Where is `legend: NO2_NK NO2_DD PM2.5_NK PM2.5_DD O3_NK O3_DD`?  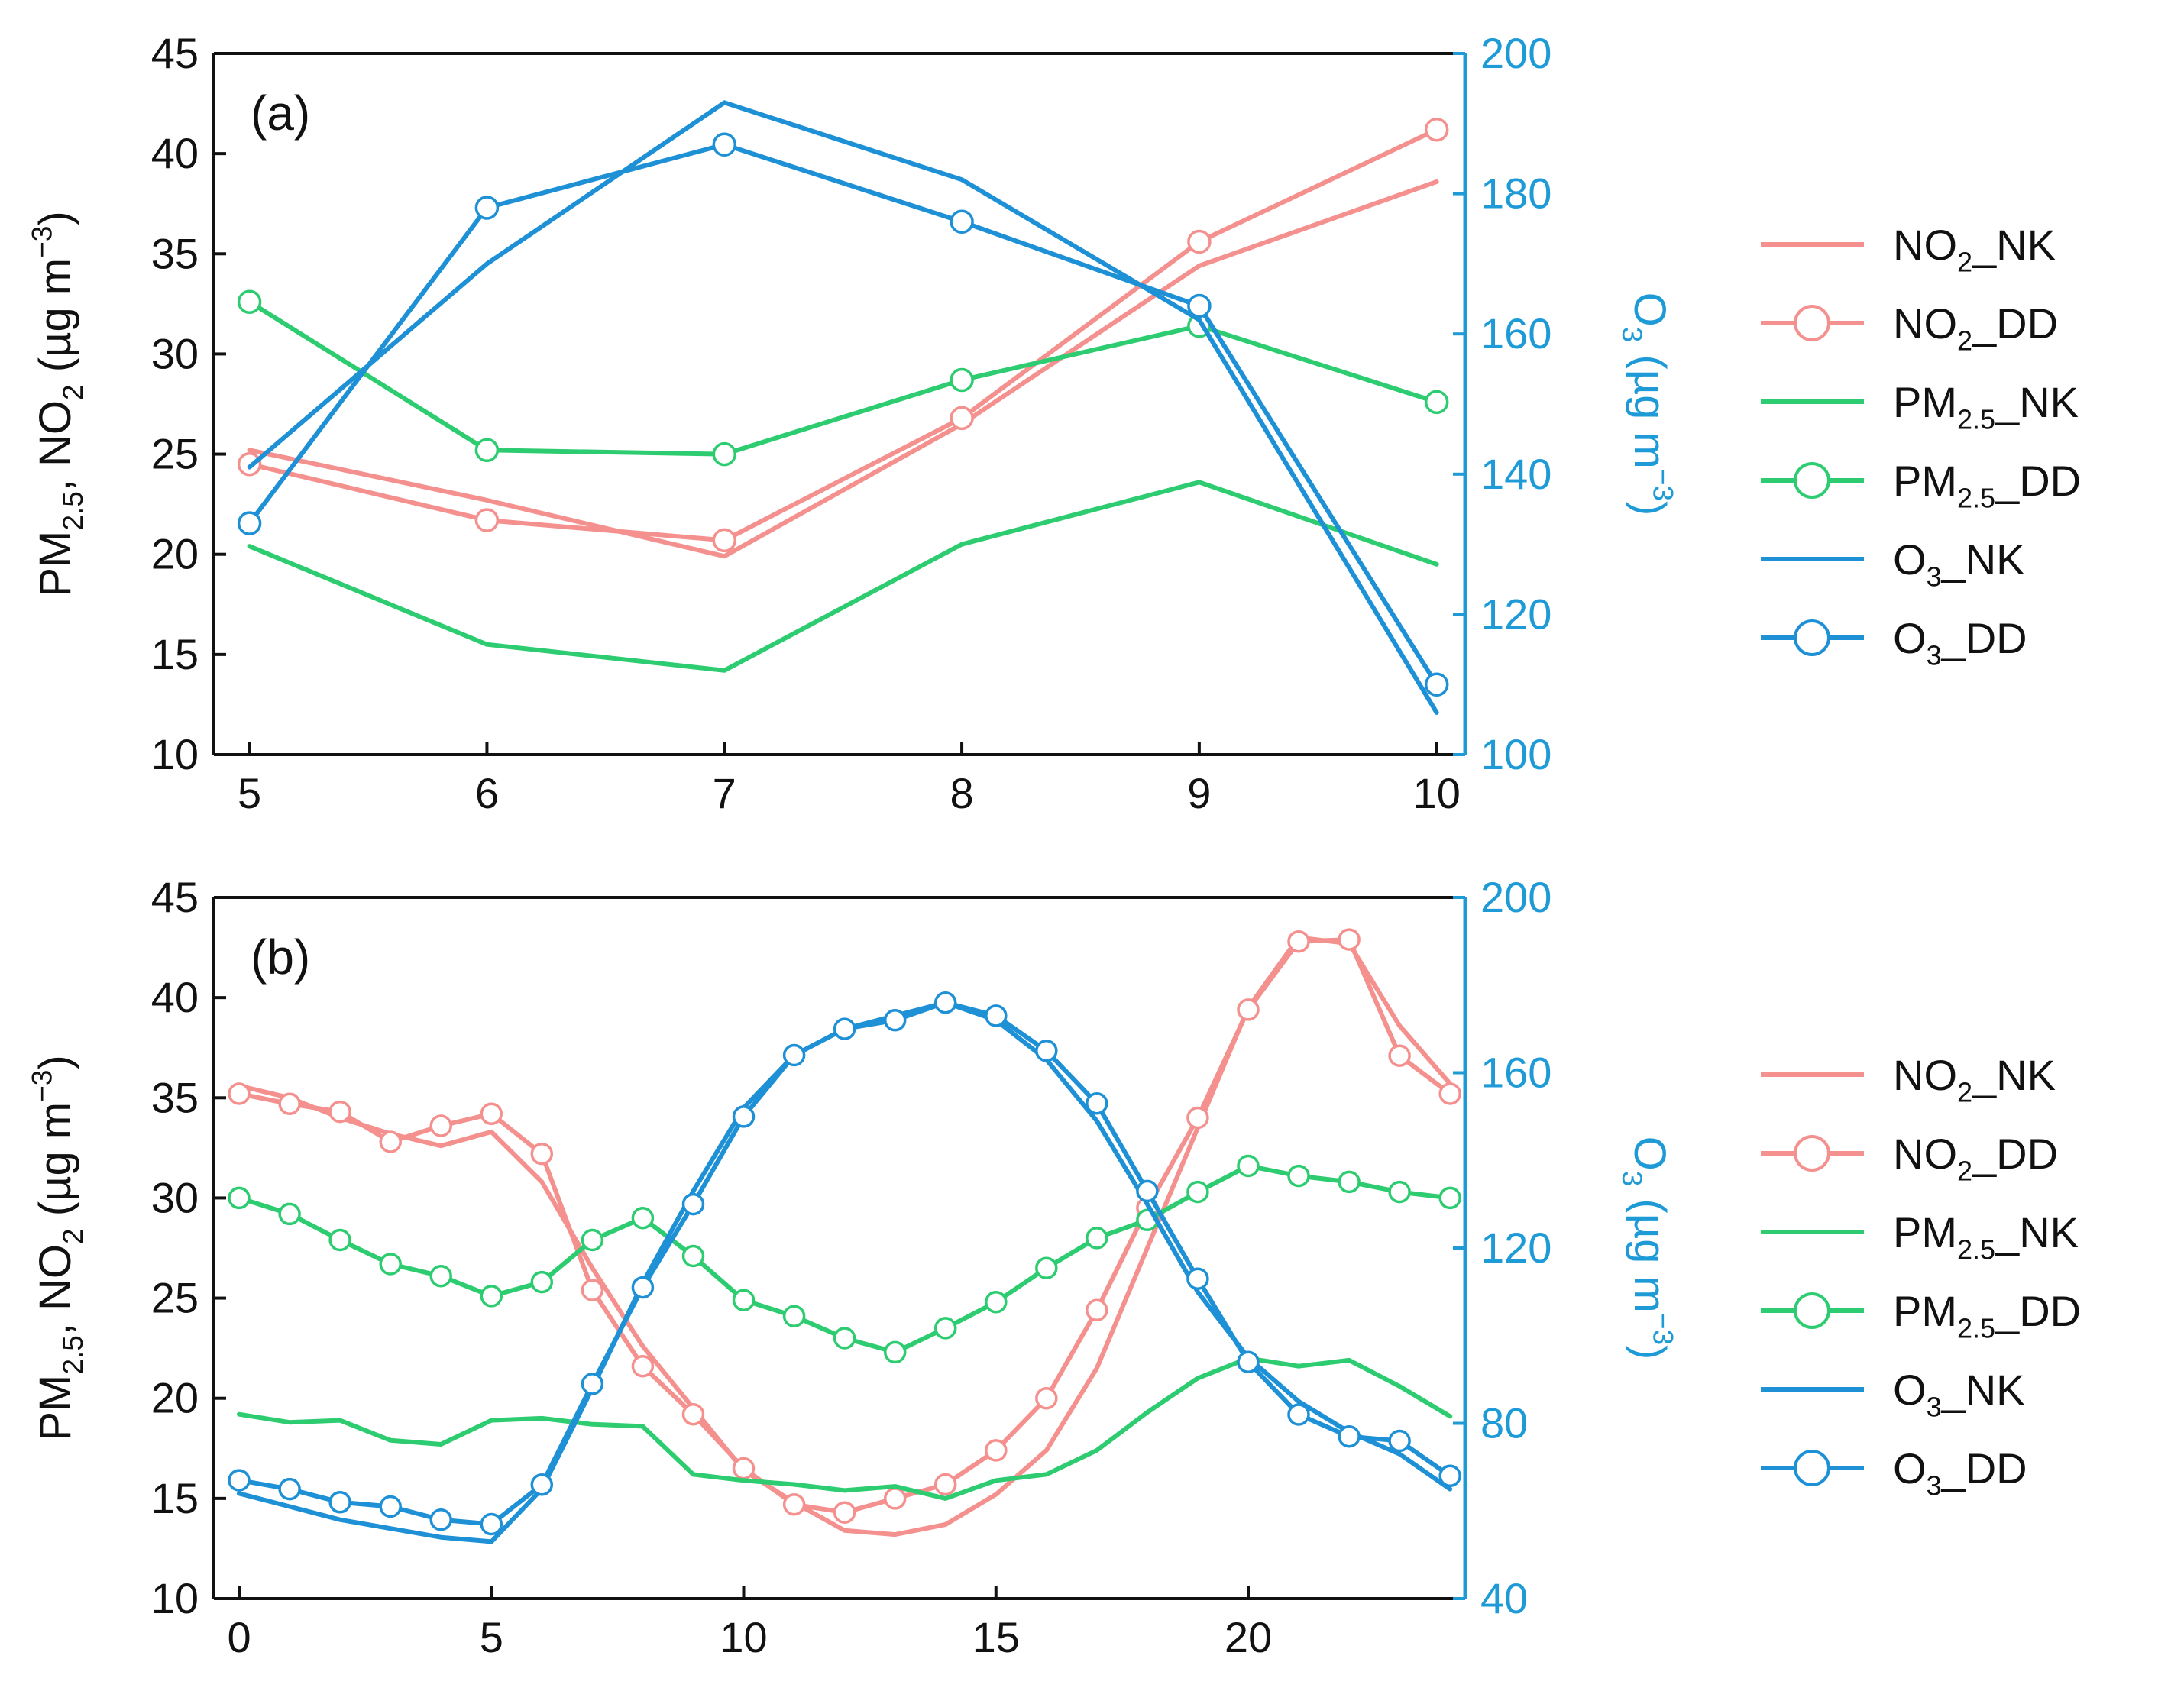
legend: NO2_NK NO2_DD PM2.5_NK PM2.5_DD O3_NK O3_DD is located at coordinates (1921, 446).